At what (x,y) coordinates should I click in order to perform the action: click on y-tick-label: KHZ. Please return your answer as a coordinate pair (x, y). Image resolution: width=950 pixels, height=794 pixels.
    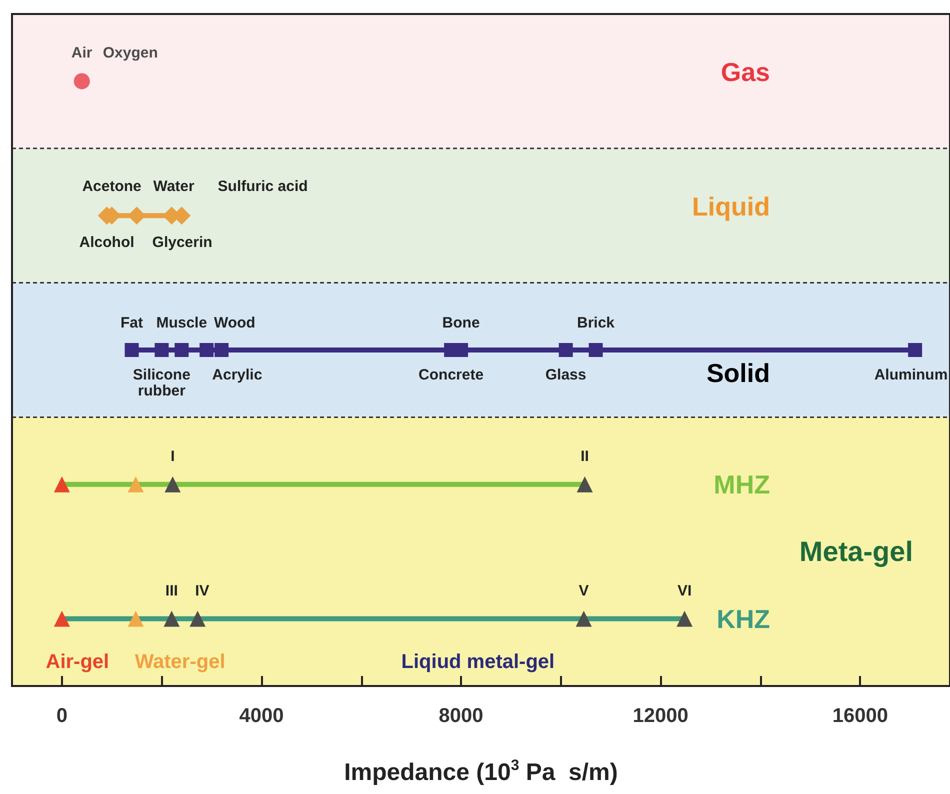
    Looking at the image, I should click on (743, 619).